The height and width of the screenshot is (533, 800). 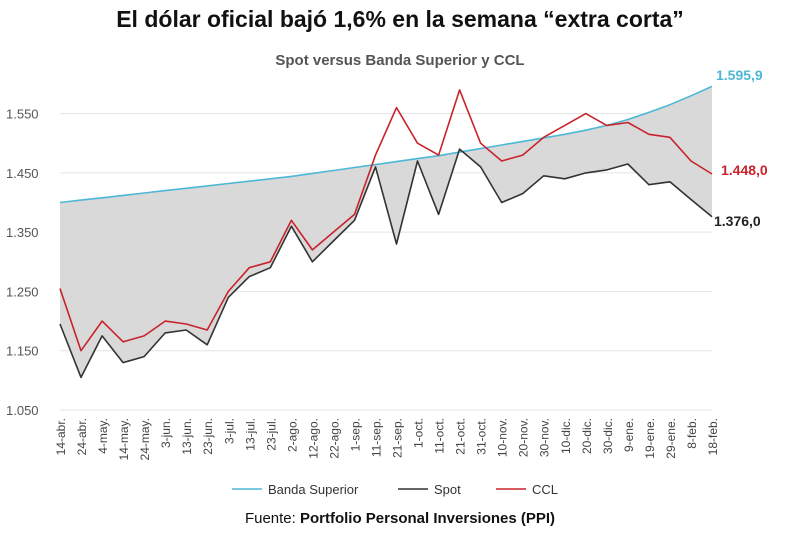 I want to click on x-tick-label: 30-dic., so click(x=608, y=436).